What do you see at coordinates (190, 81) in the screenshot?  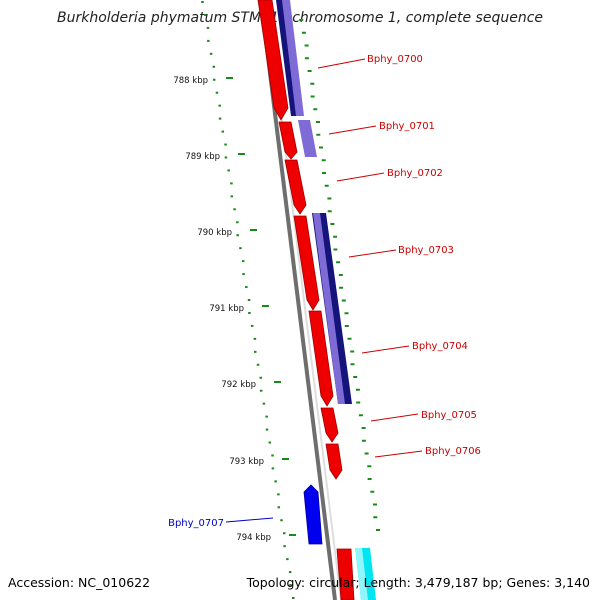 I see `kbp-tick-label: 788 kbp` at bounding box center [190, 81].